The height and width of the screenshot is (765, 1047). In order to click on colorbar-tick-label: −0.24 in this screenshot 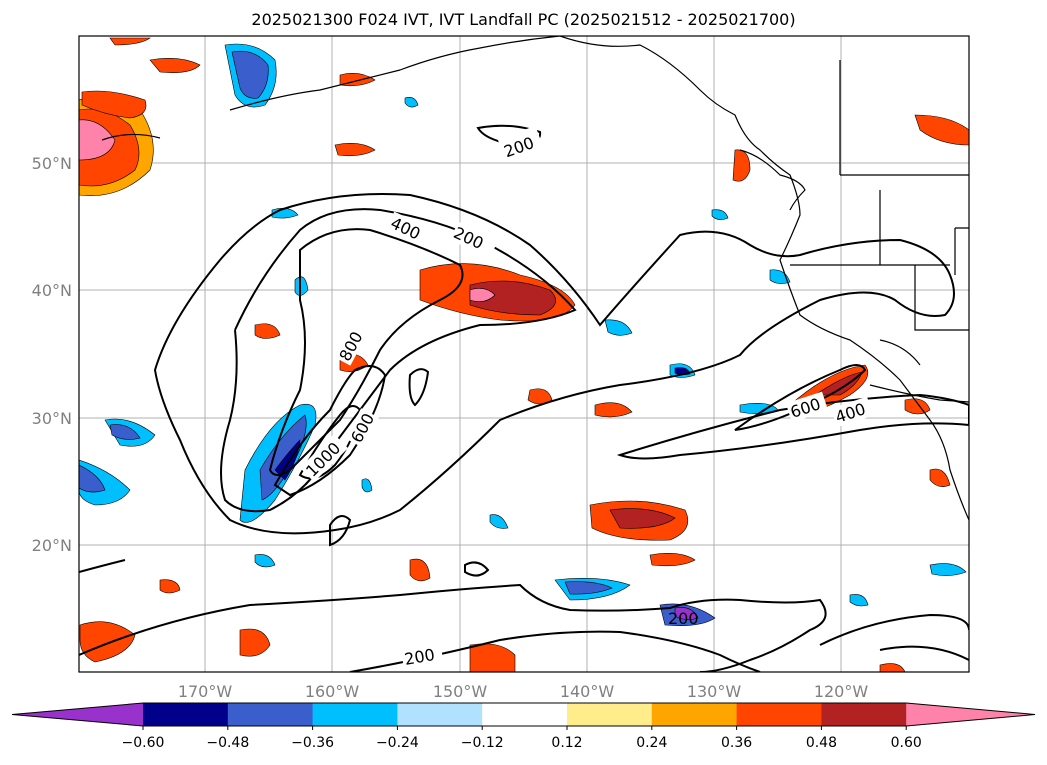, I will do `click(397, 743)`.